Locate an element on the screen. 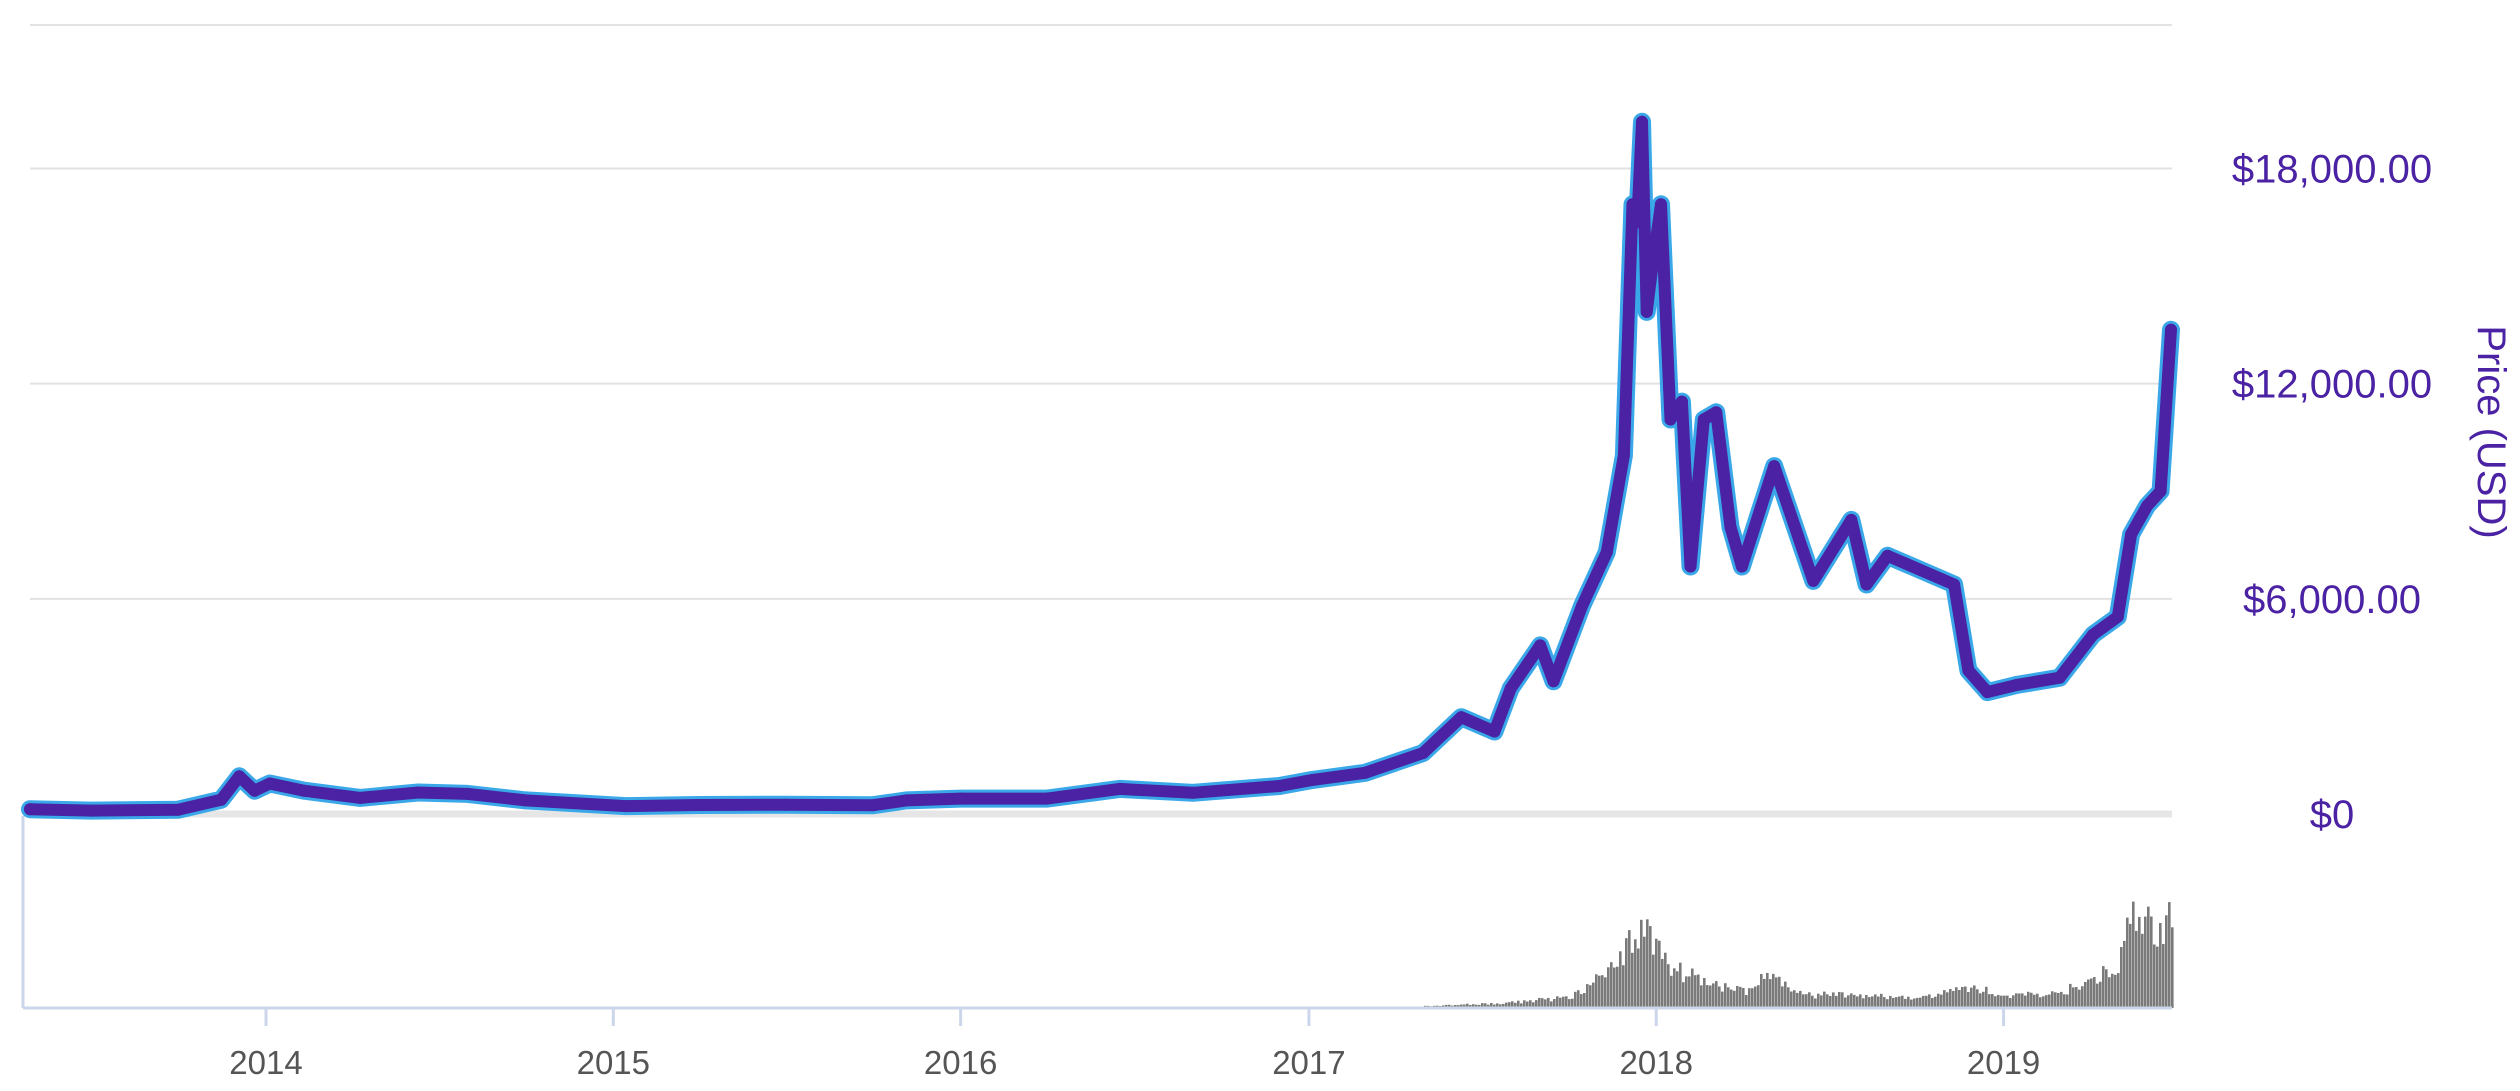 This screenshot has width=2520, height=1091. y-tick-label: $6,000.00 is located at coordinates (2332, 600).